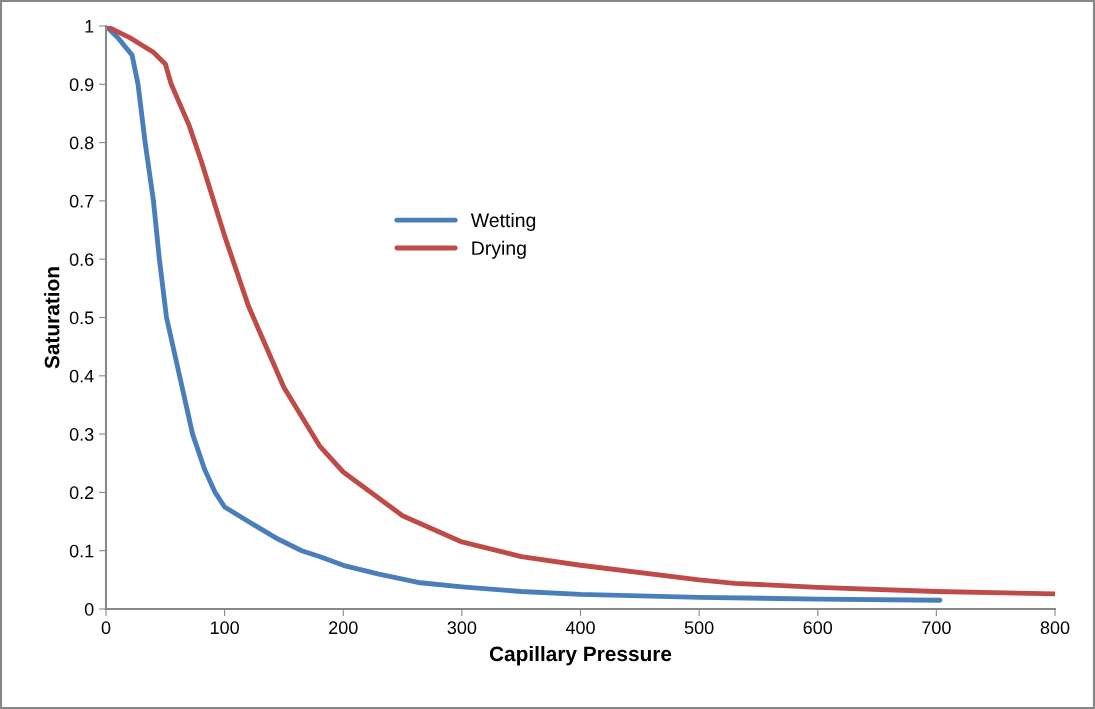 Image resolution: width=1095 pixels, height=709 pixels. I want to click on x-axis-title: Capillary Pressure, so click(580, 655).